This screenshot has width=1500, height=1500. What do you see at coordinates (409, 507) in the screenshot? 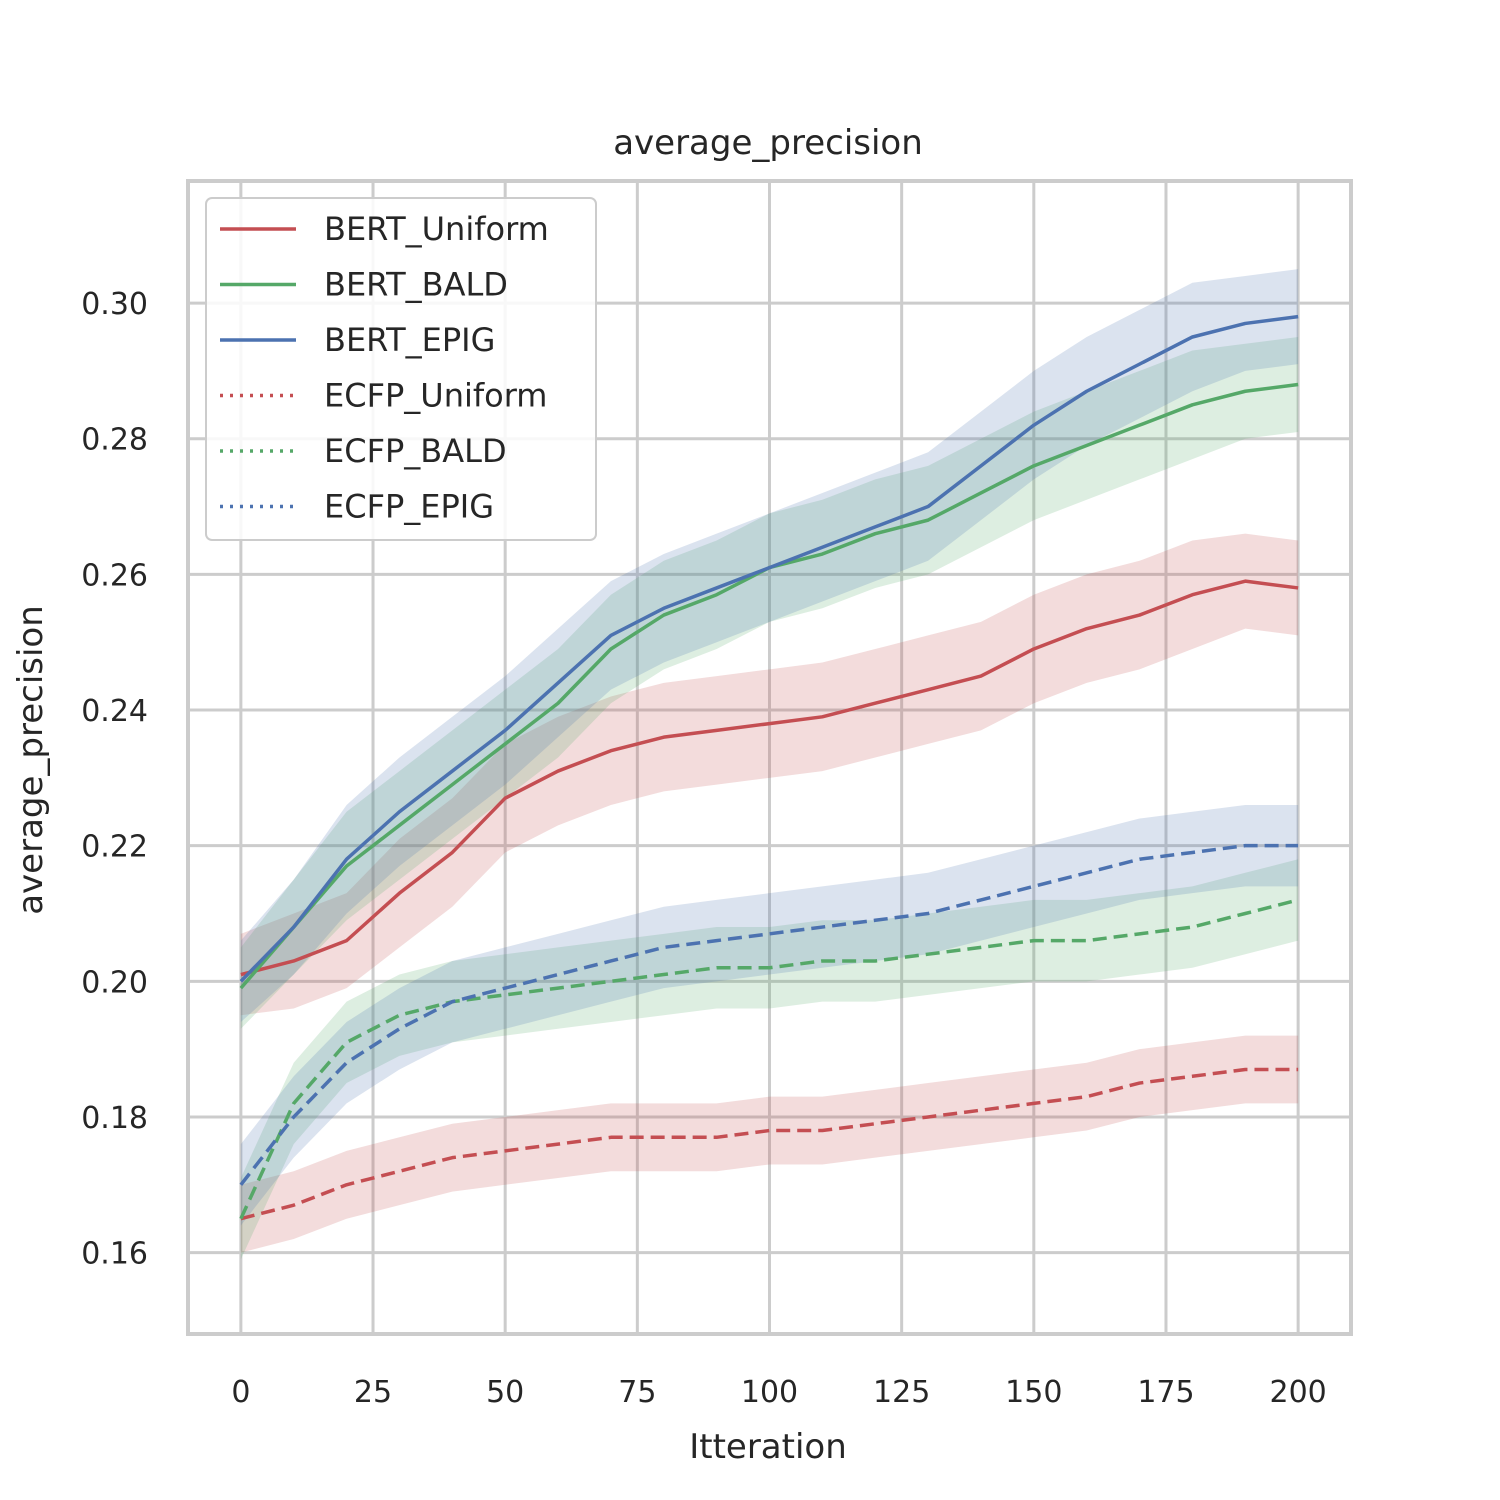
I see `legend-label: ECFP_EPIG` at bounding box center [409, 507].